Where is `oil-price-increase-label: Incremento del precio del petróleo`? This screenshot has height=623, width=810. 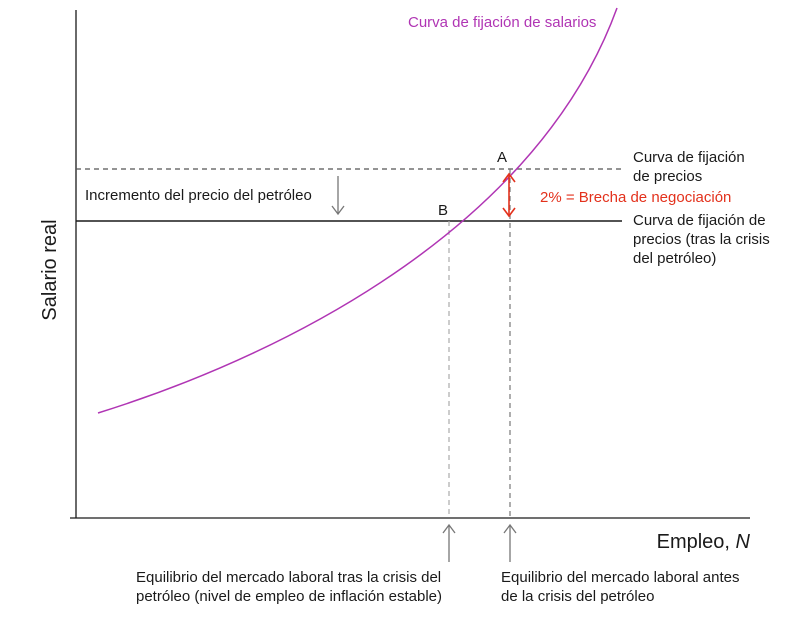
oil-price-increase-label: Incremento del precio del petróleo is located at coordinates (198, 195).